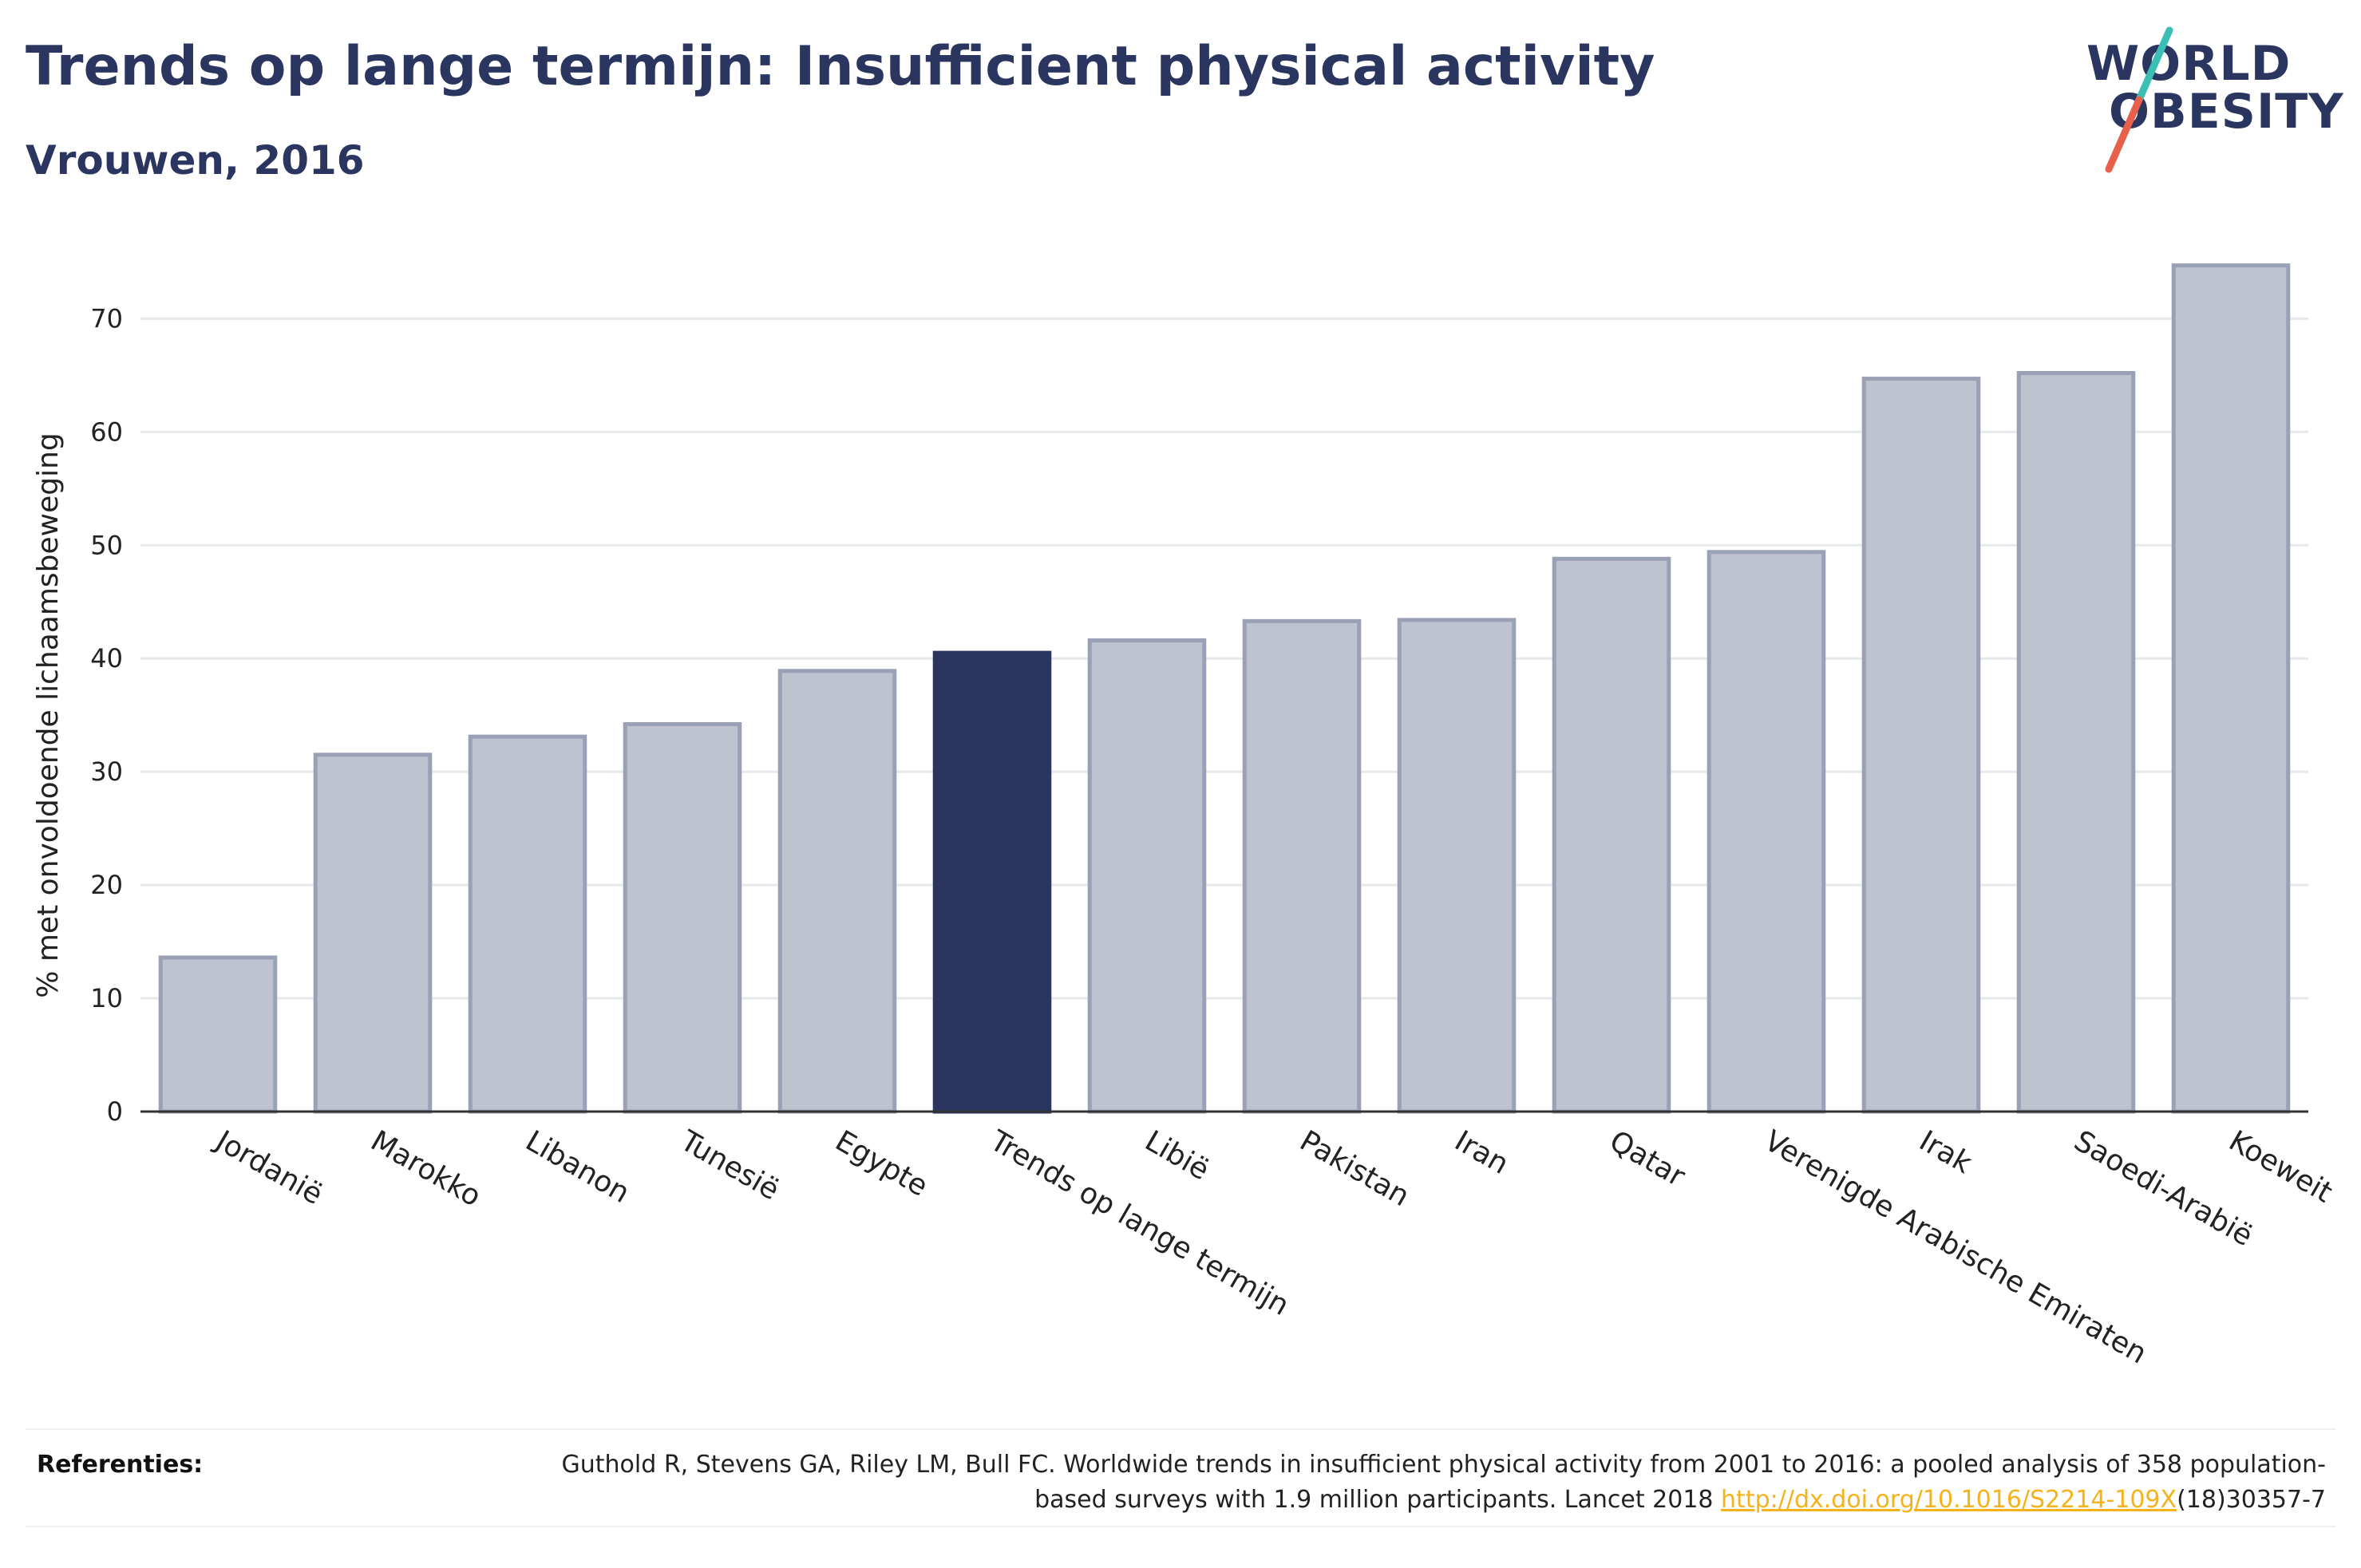 The width and height of the screenshot is (2361, 1568). I want to click on reference-link: http://dx.doi.org/10.1016/S2214-109X, so click(1949, 1500).